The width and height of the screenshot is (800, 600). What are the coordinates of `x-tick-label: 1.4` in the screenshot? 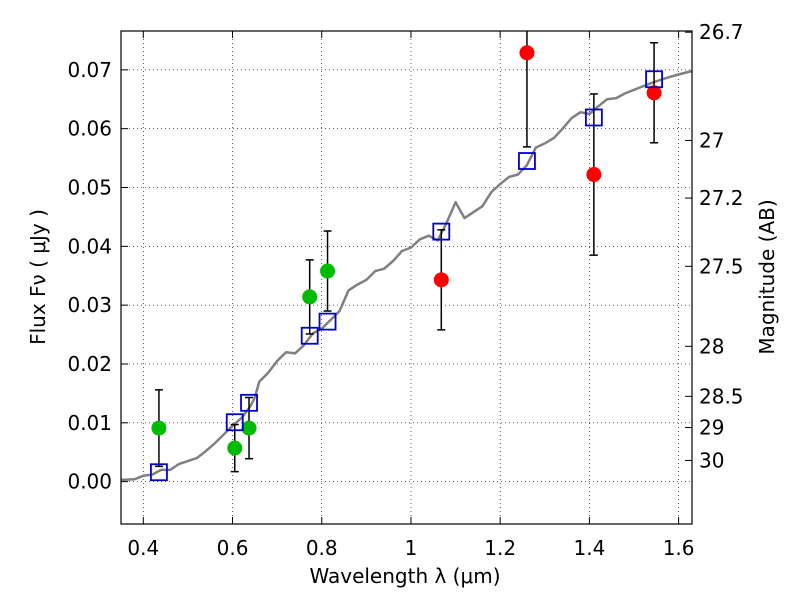 It's located at (589, 548).